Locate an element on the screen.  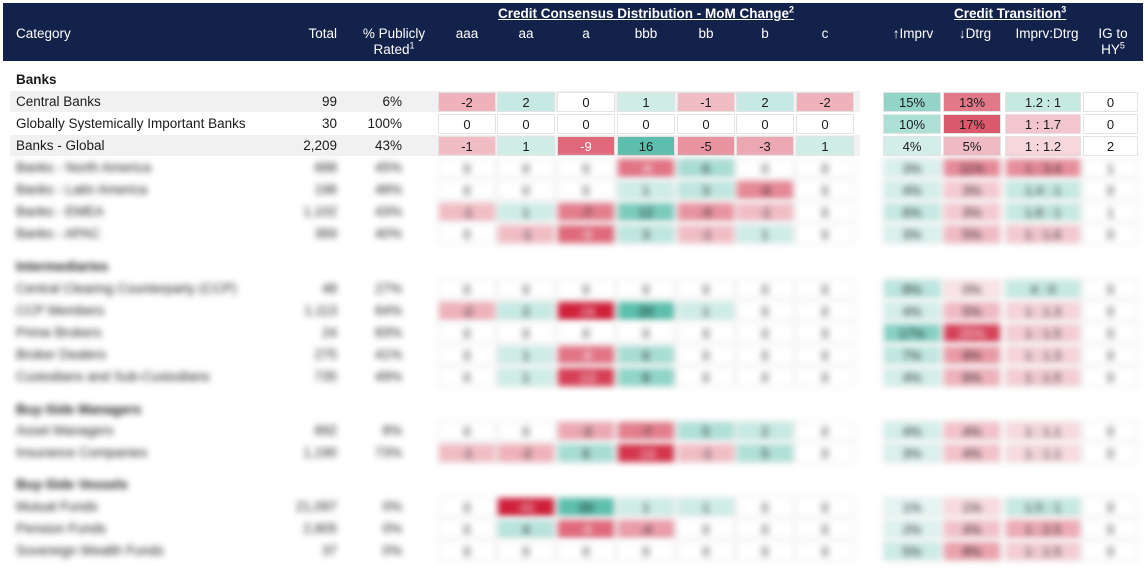
row-publicly-rated: 8% is located at coordinates (392, 430).